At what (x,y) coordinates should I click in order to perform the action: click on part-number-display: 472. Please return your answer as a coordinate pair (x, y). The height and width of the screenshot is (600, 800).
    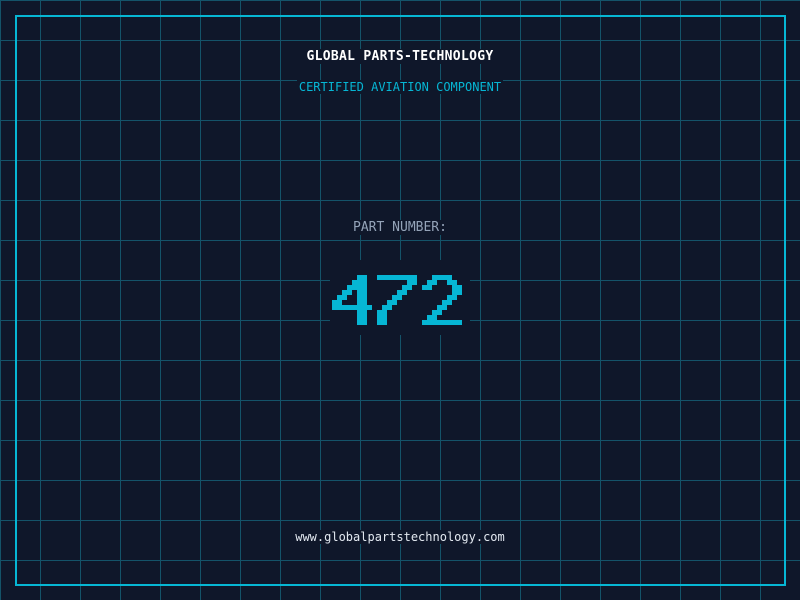
    Looking at the image, I should click on (400, 297).